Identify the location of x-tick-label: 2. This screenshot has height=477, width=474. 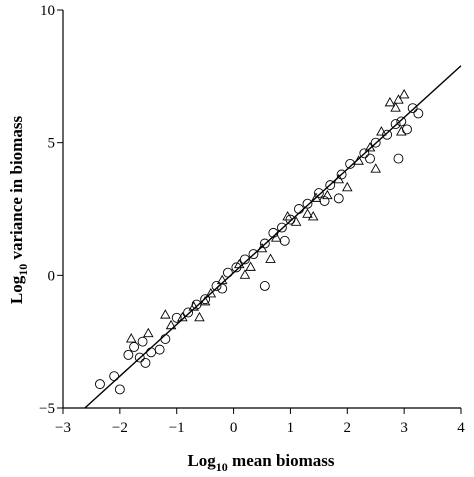
(348, 428).